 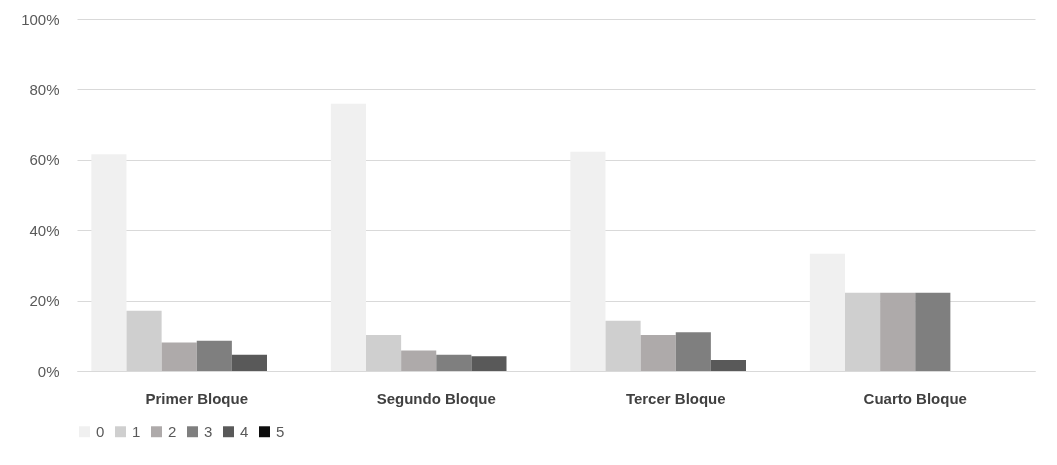 I want to click on legend-label: 4, so click(x=244, y=431).